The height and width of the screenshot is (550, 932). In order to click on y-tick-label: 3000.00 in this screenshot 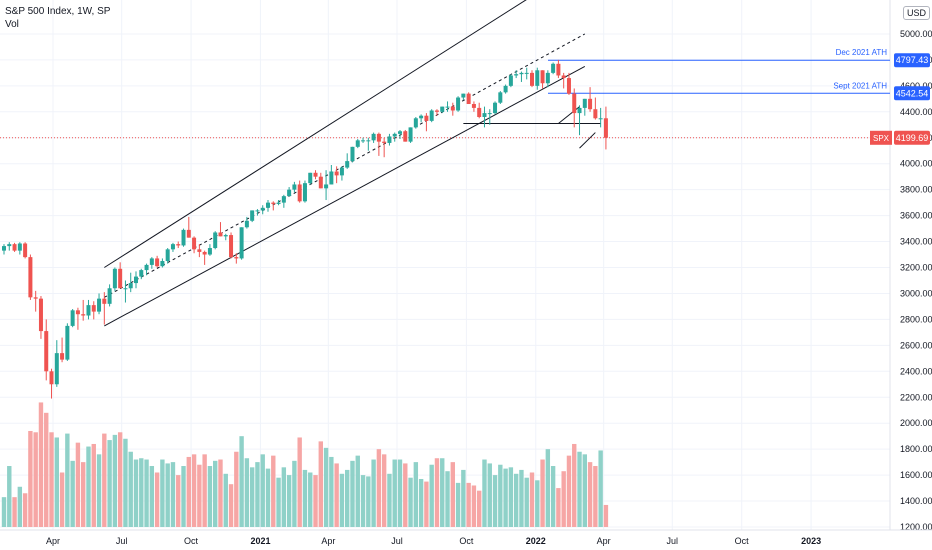, I will do `click(916, 293)`.